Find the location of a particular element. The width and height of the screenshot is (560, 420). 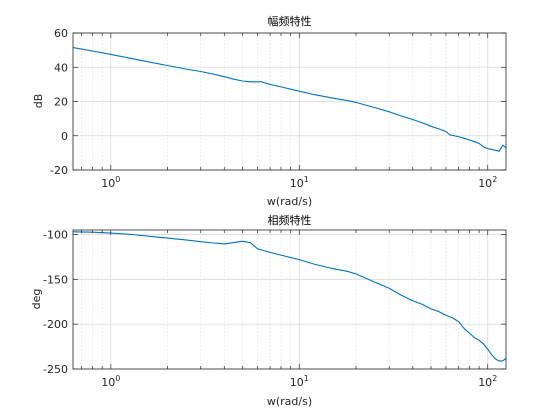

phase-xtick-label: 10¹ is located at coordinates (299, 381).